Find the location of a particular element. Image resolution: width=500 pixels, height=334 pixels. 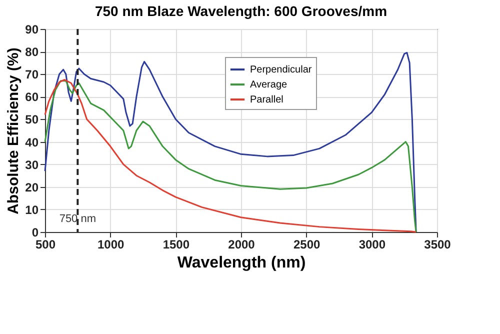

y-tick-label: 30 is located at coordinates (32, 165).